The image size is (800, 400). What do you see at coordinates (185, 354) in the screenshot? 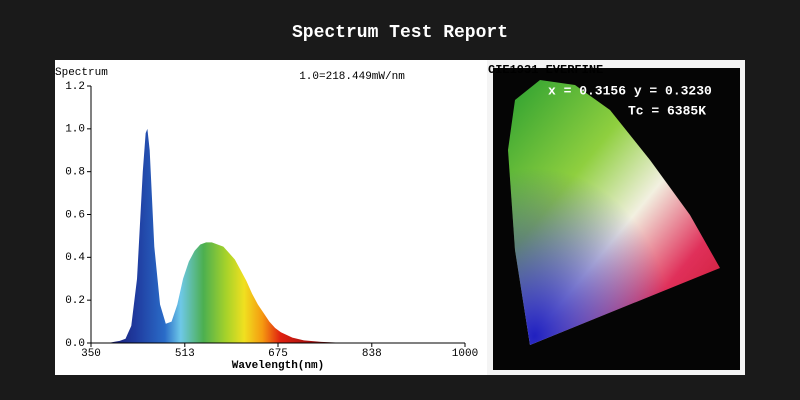
I see `x-tick-label: 513` at bounding box center [185, 354].